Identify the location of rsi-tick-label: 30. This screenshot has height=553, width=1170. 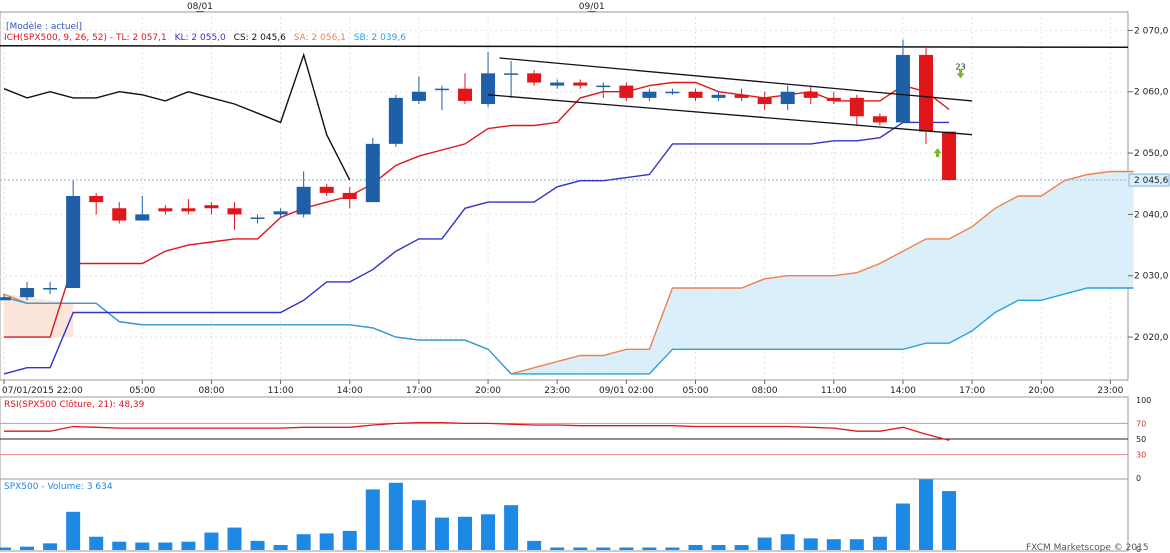
(1141, 455).